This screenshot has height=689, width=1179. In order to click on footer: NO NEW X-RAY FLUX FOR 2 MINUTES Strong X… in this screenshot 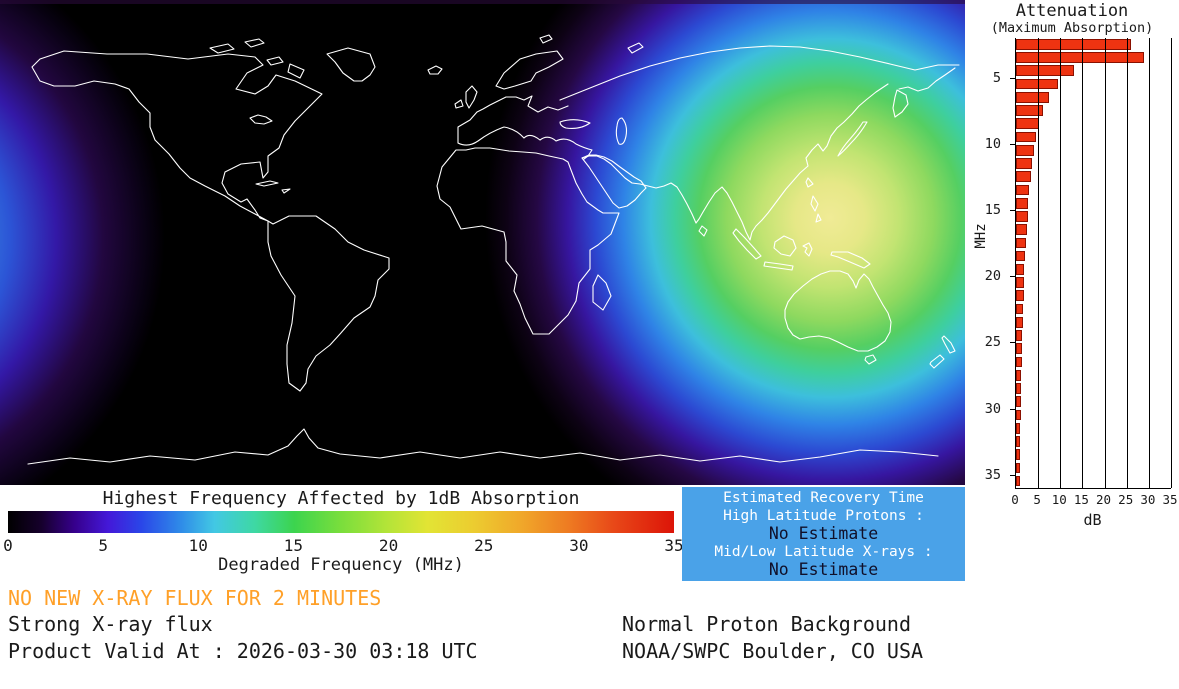, I will do `click(482, 637)`.